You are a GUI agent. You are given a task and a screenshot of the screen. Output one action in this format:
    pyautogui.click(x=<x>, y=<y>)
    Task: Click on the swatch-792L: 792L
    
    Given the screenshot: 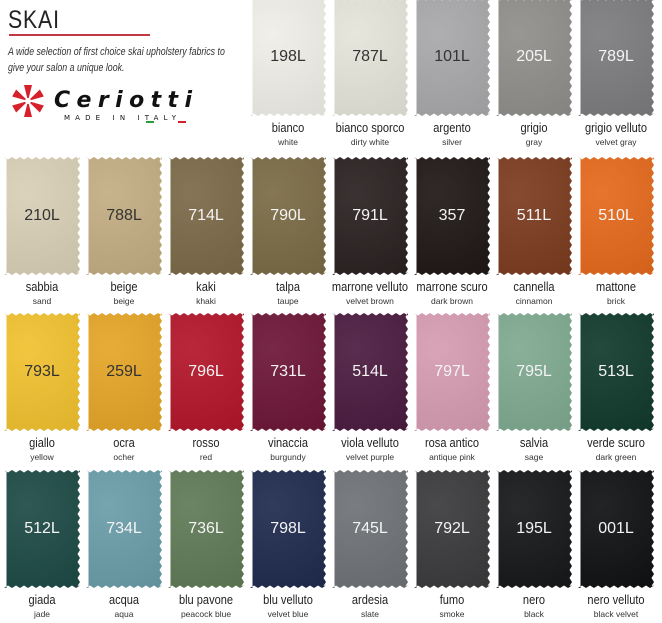 What is the action you would take?
    pyautogui.click(x=452, y=529)
    